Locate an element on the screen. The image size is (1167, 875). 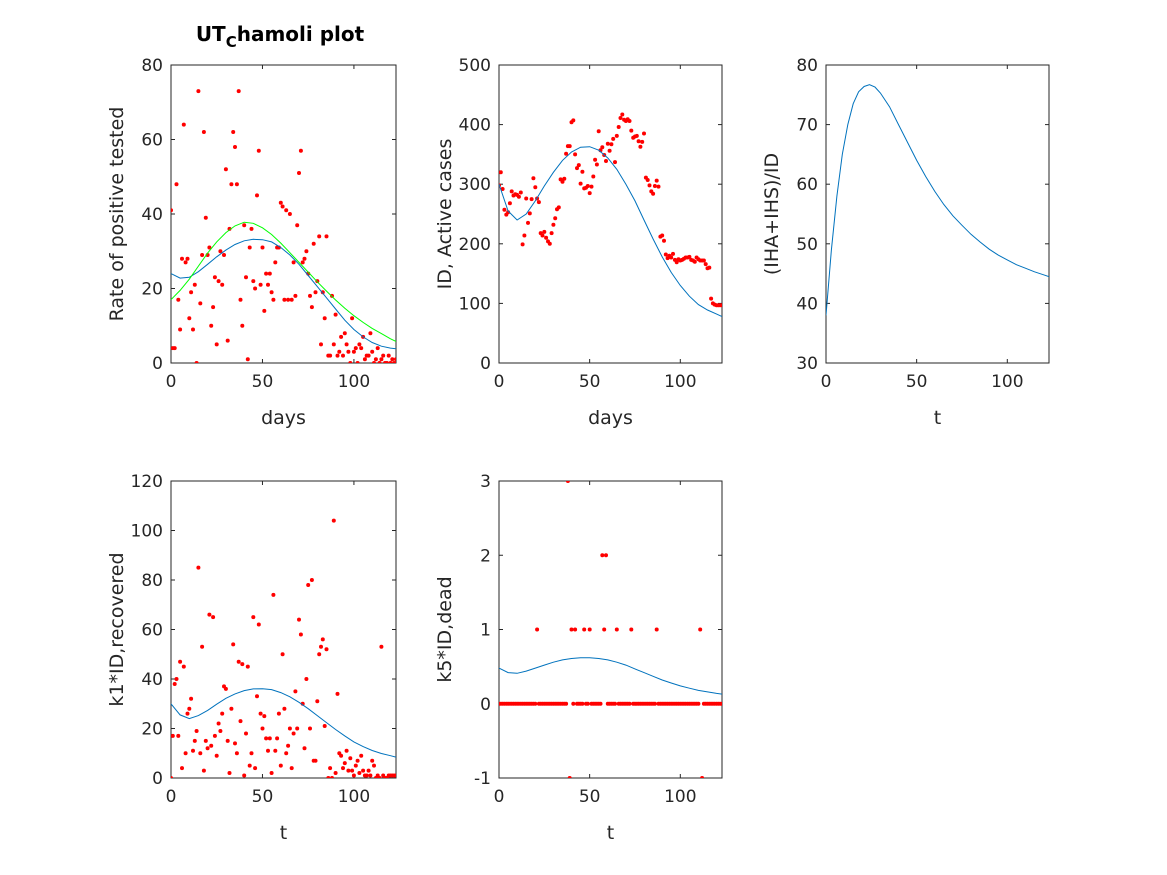
data-layer is located at coordinates (610, 629).